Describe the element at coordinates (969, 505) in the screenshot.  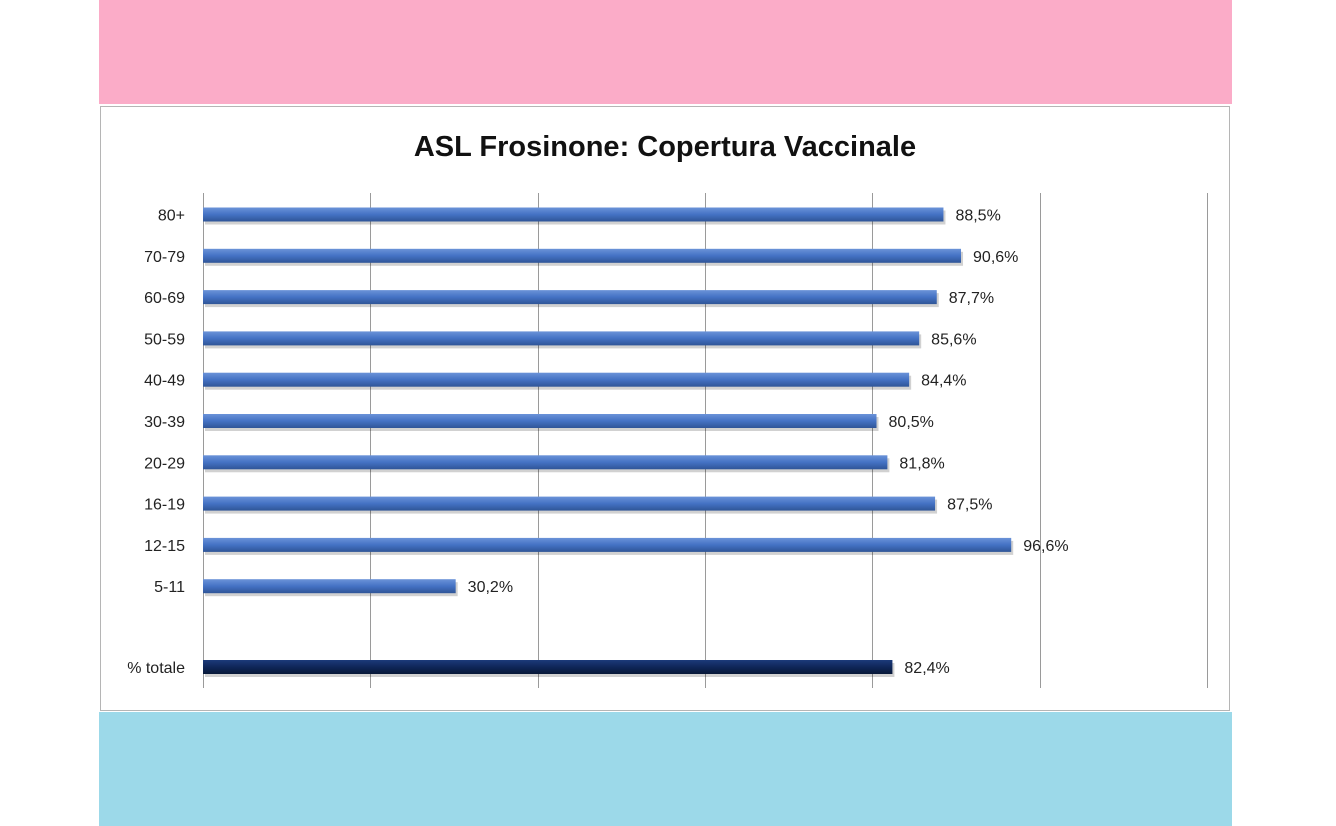
I see `data-label: 87,5%` at that location.